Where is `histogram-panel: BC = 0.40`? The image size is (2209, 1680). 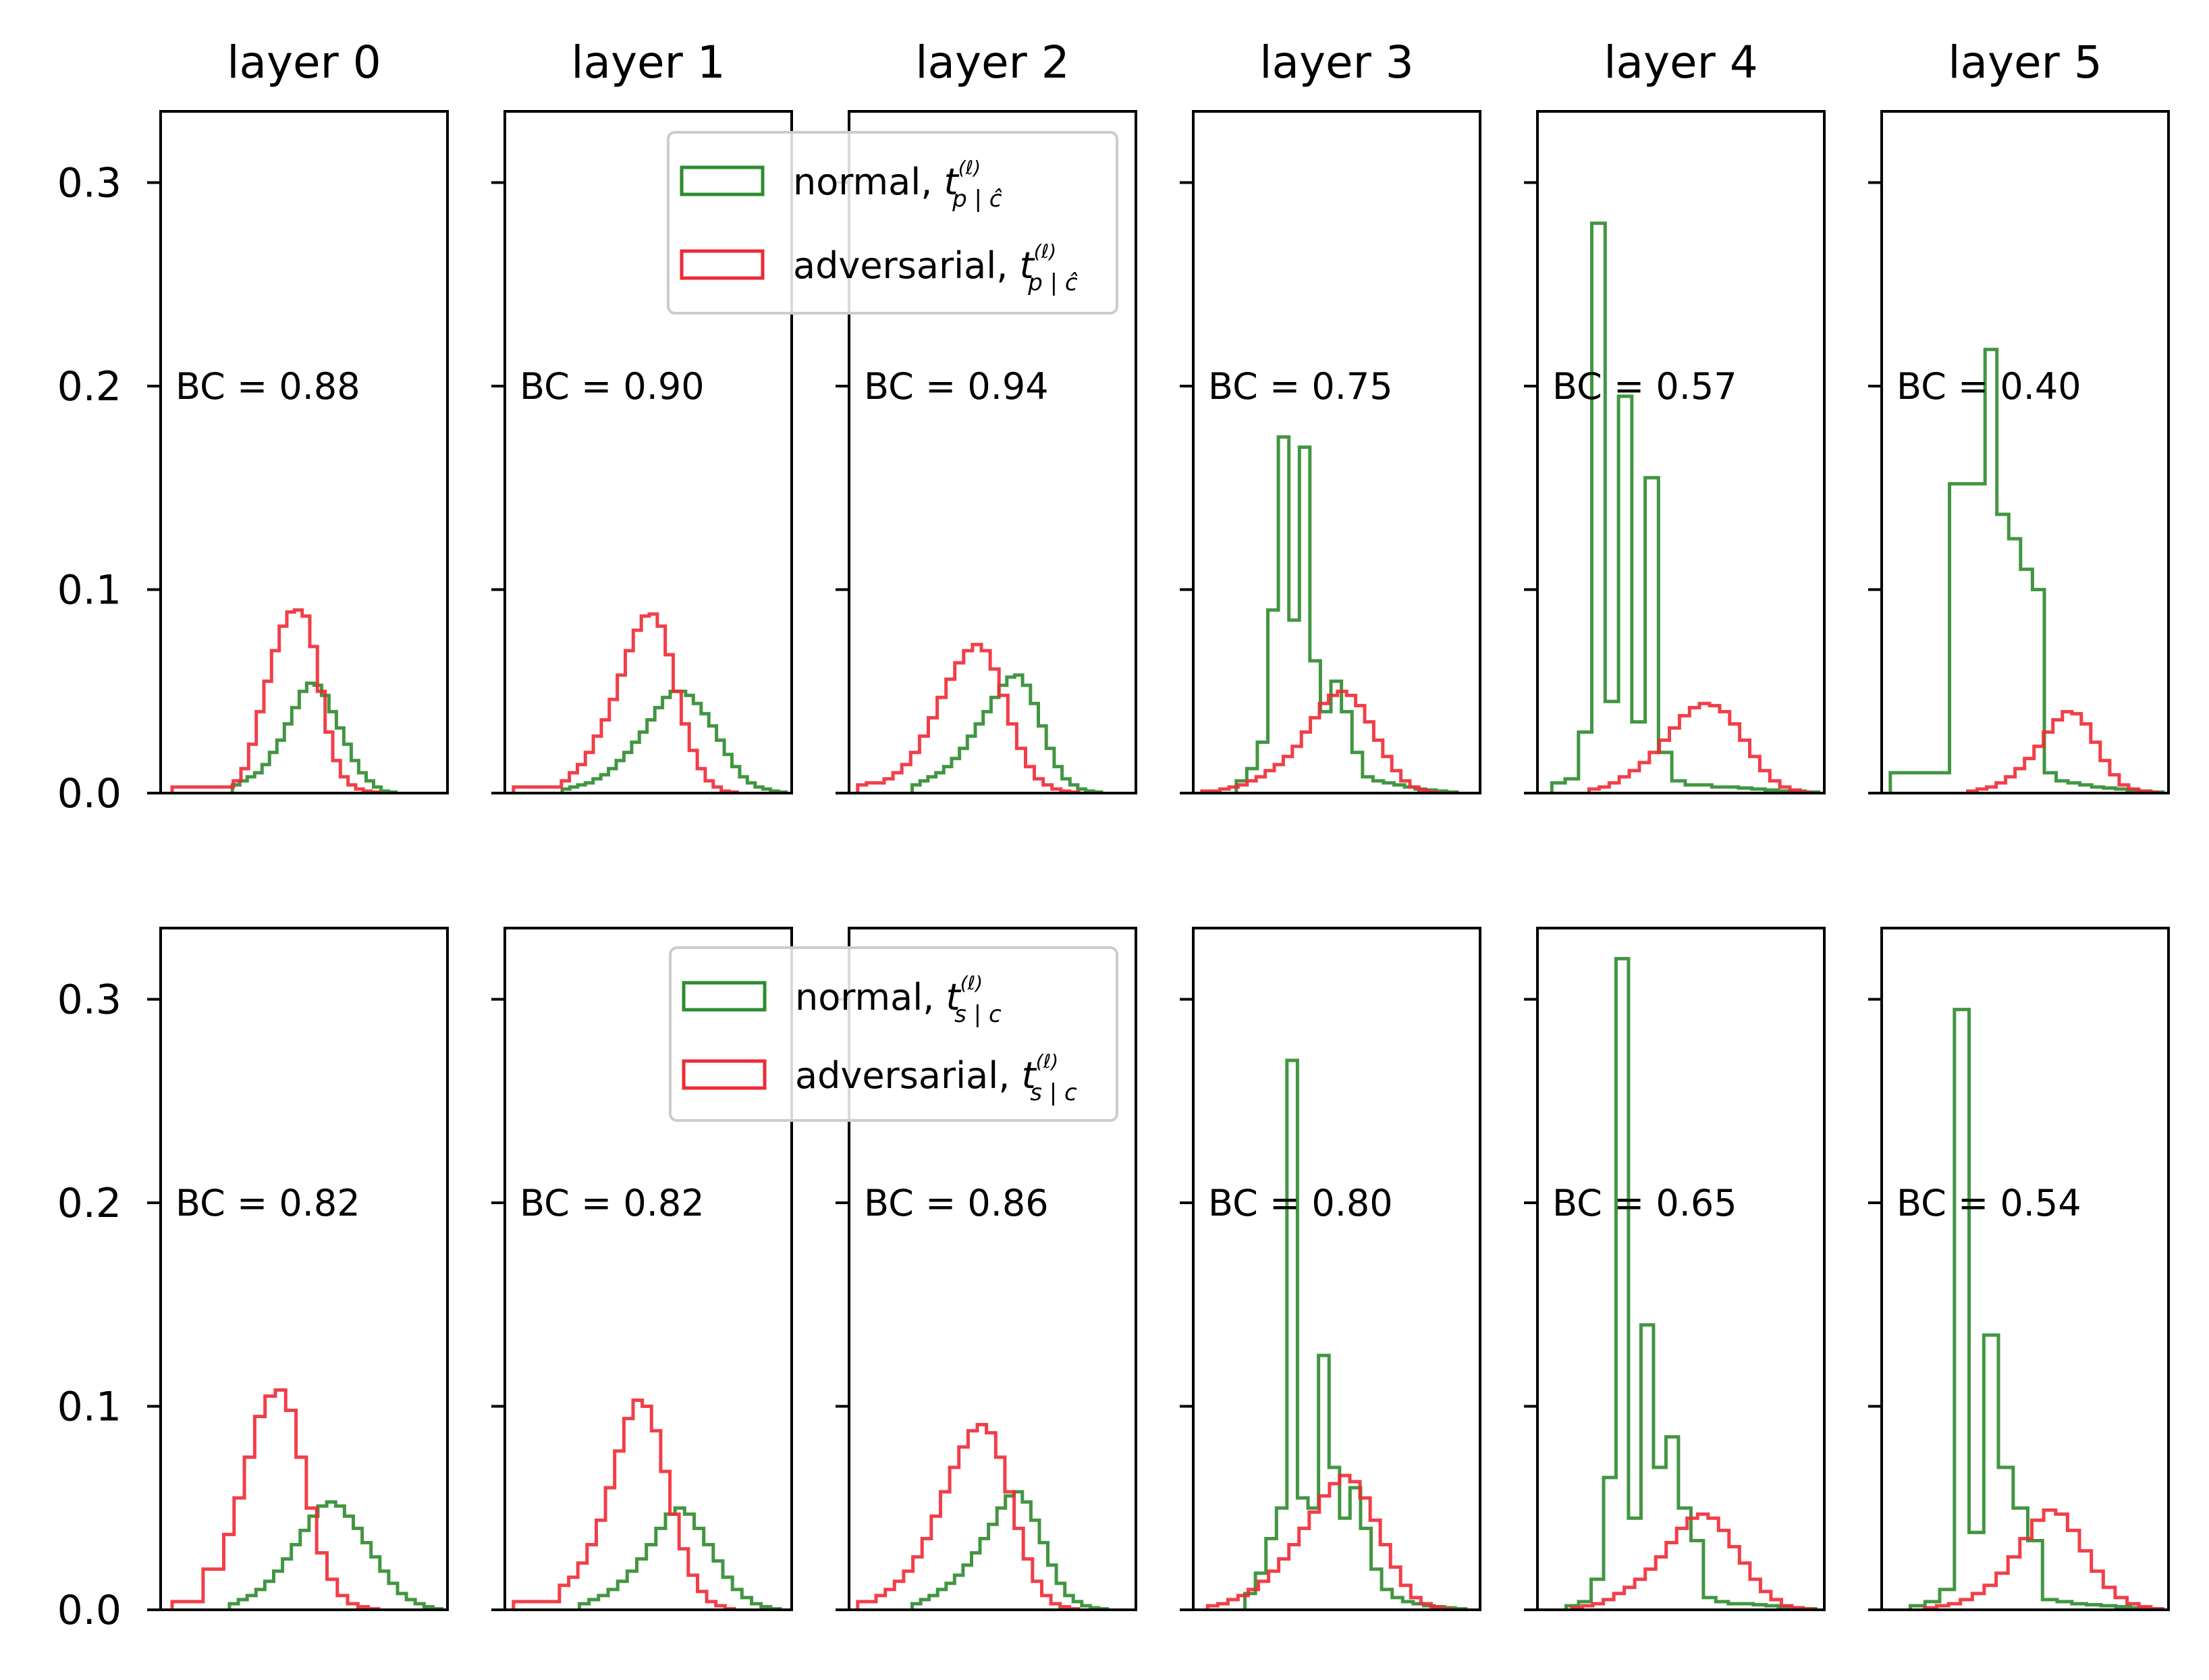
histogram-panel: BC = 0.40 is located at coordinates (2019, 452).